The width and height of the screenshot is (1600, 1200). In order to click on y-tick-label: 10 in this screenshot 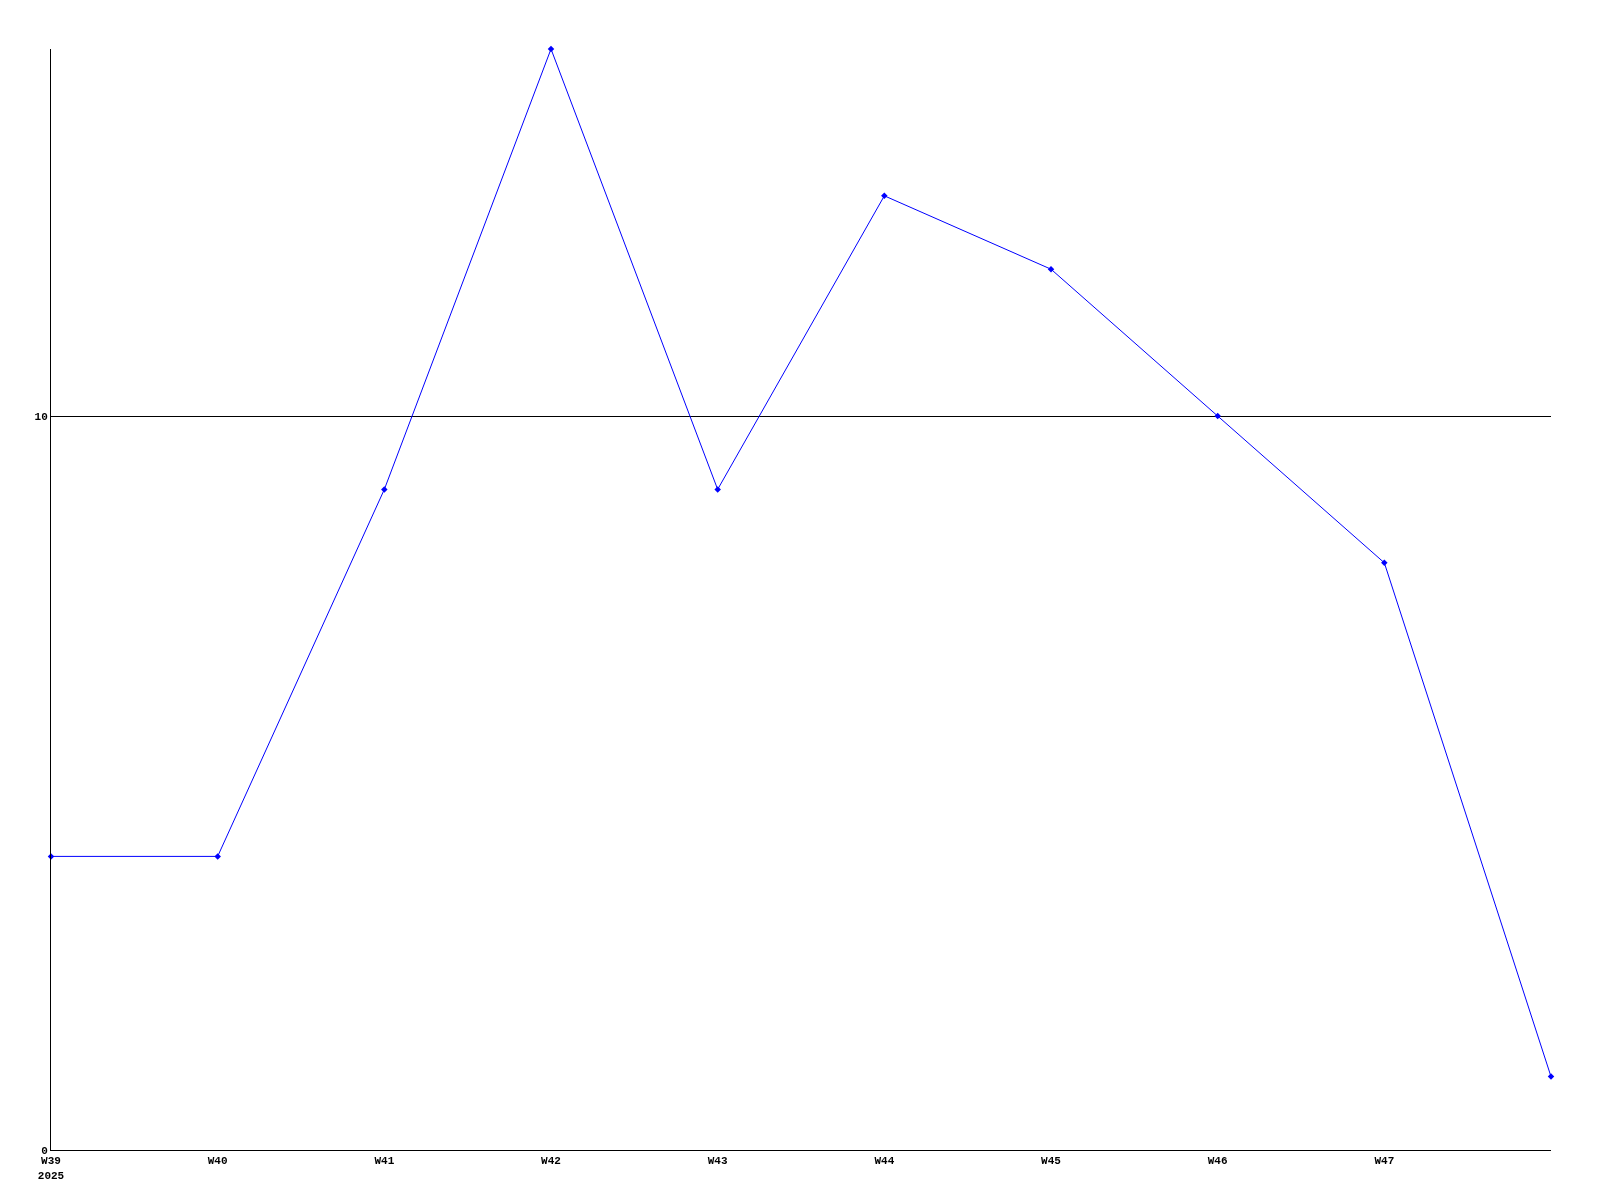, I will do `click(41, 416)`.